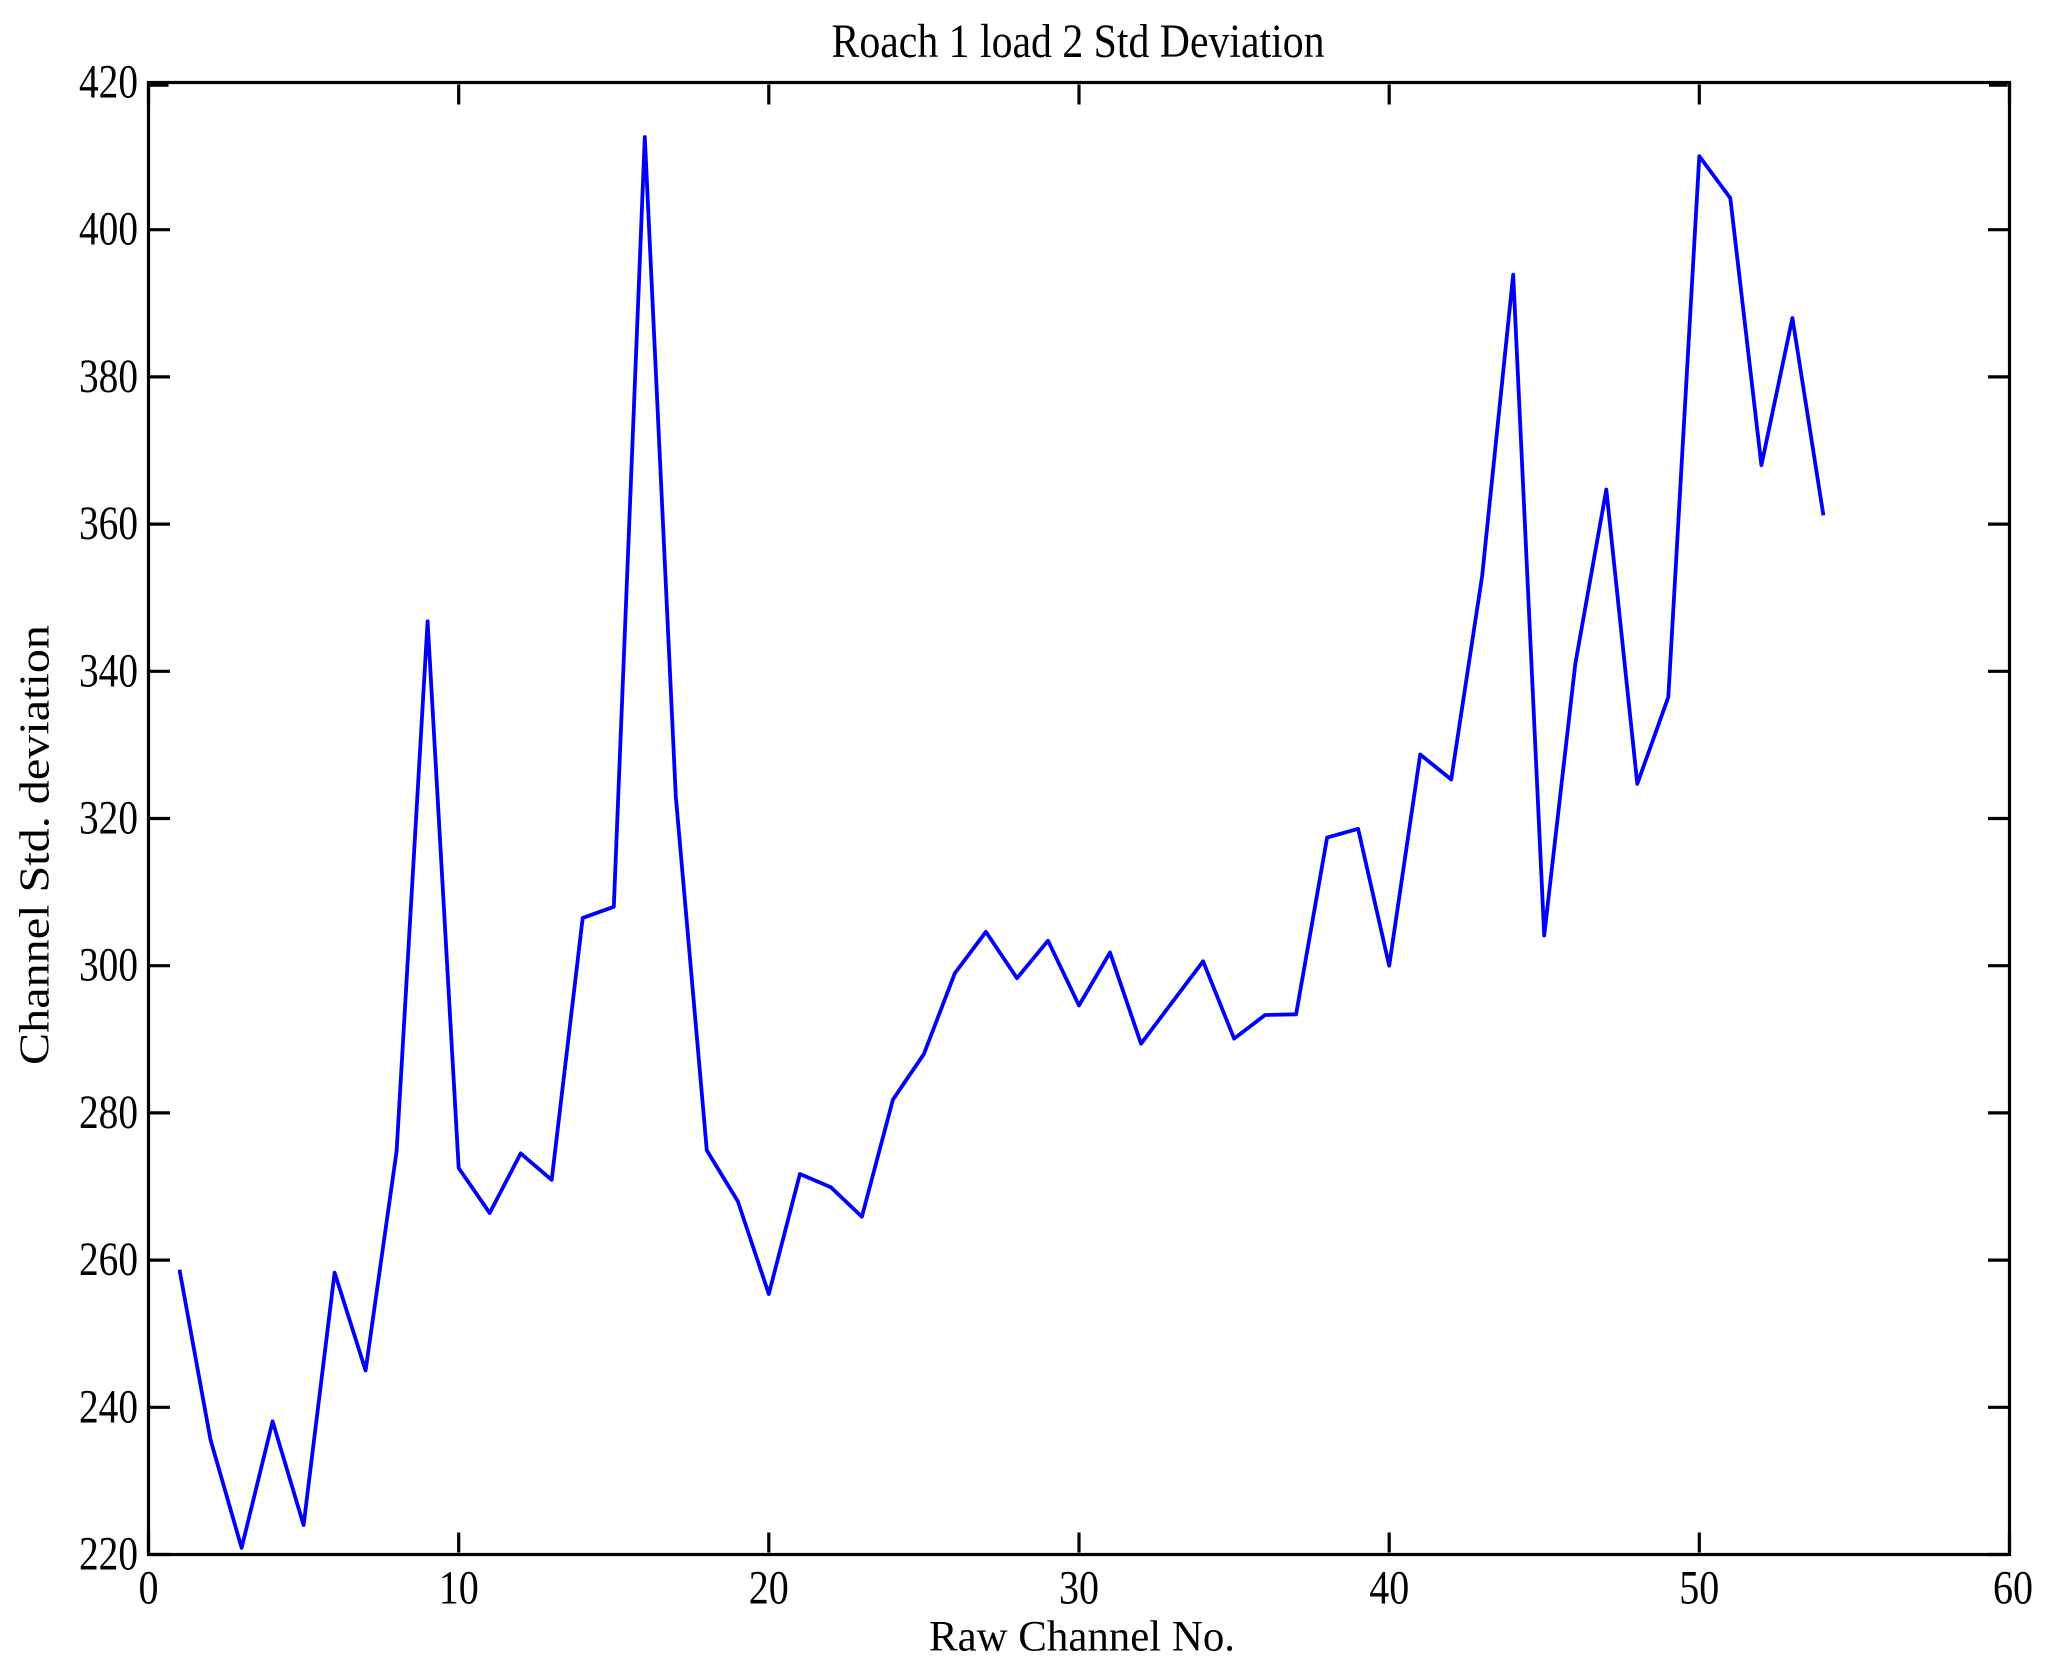 The height and width of the screenshot is (1671, 2046). I want to click on svg-text: 20, so click(769, 1589).